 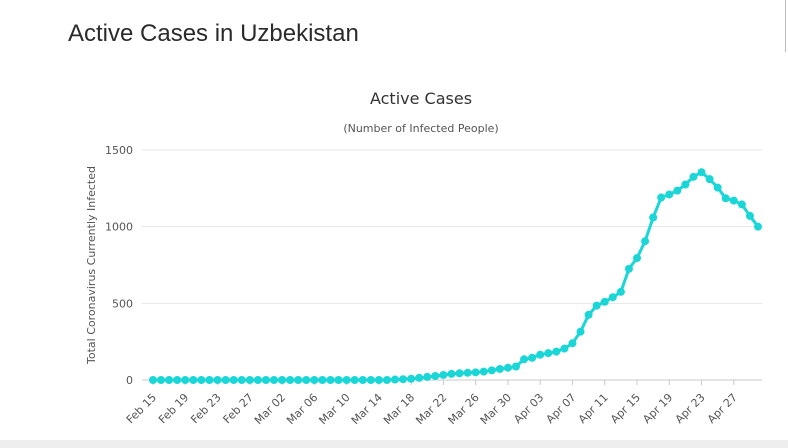 What do you see at coordinates (421, 98) in the screenshot?
I see `chart-title: Active Cases` at bounding box center [421, 98].